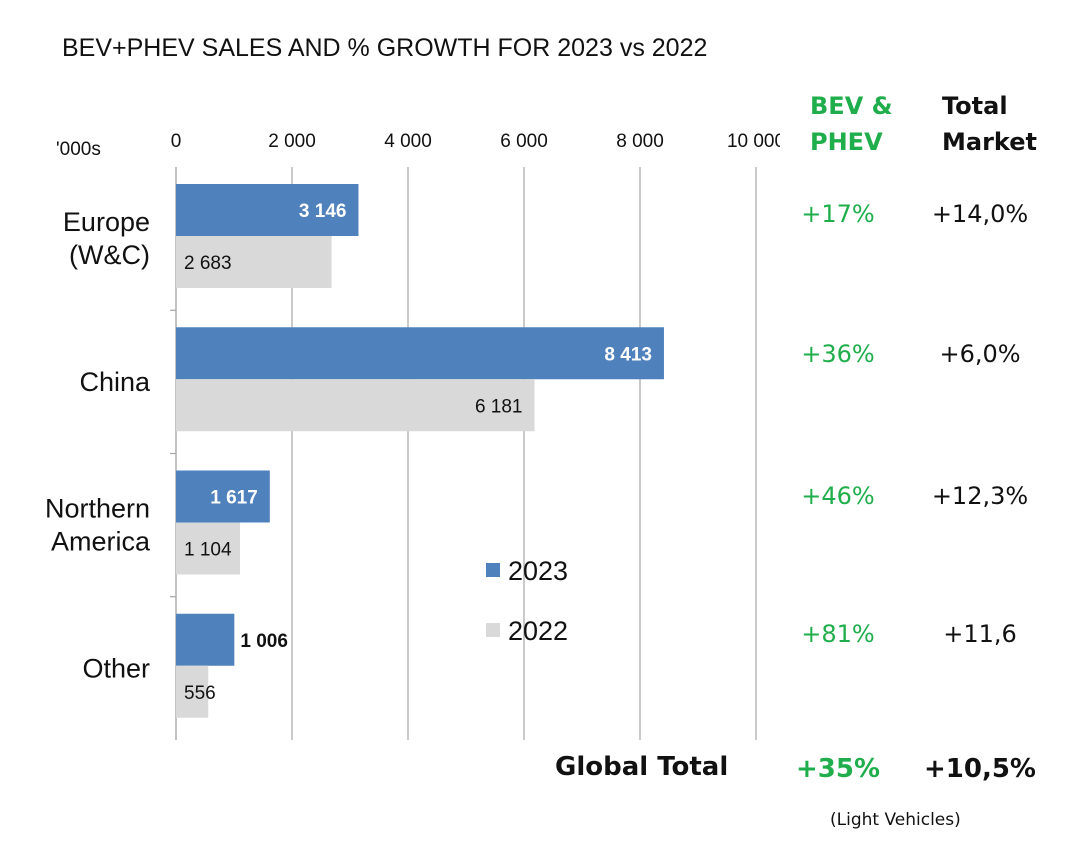  Describe the element at coordinates (838, 214) in the screenshot. I see `bev-growth-europe: +17%` at that location.